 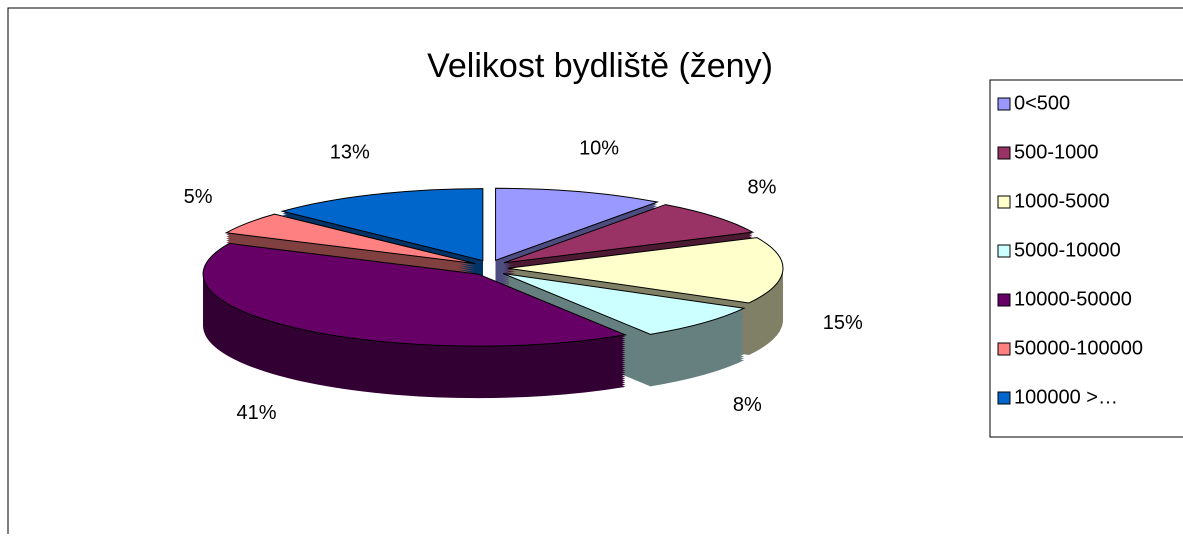 What do you see at coordinates (599, 148) in the screenshot?
I see `data-label: 10%` at bounding box center [599, 148].